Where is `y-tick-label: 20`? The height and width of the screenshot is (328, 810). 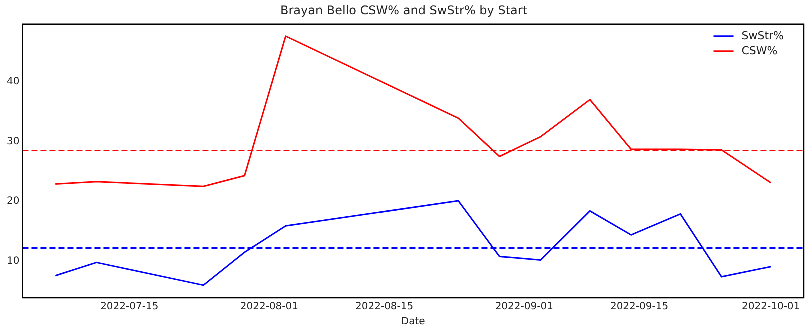
y-tick-label: 20 is located at coordinates (13, 202).